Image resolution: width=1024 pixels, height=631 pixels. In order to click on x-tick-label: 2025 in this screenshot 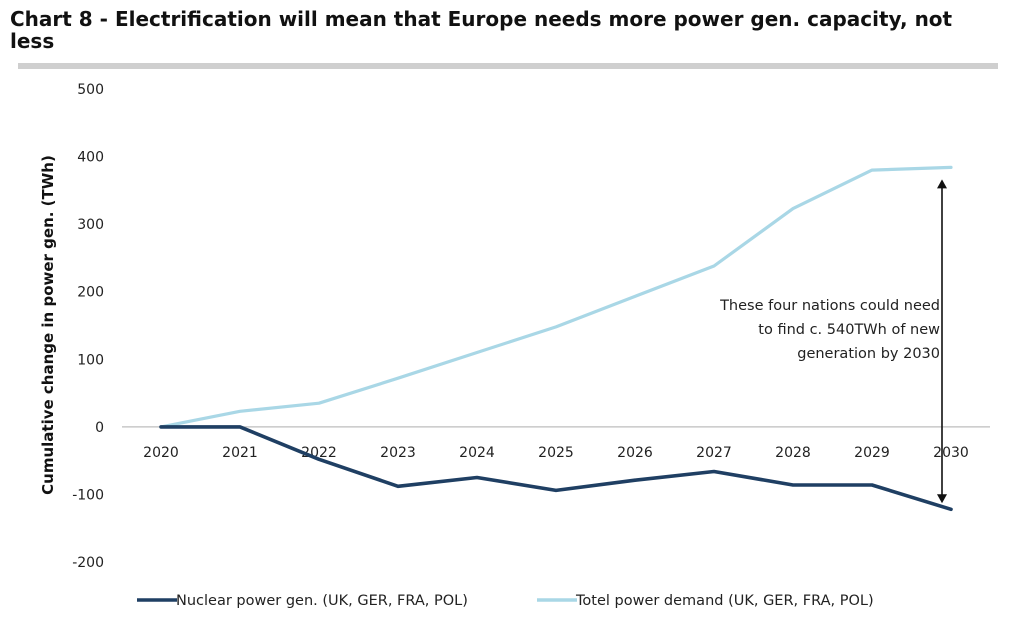, I will do `click(556, 453)`.